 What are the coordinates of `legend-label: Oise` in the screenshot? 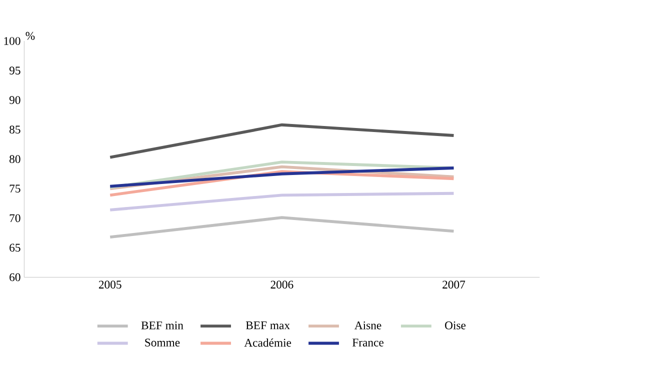 It's located at (455, 325).